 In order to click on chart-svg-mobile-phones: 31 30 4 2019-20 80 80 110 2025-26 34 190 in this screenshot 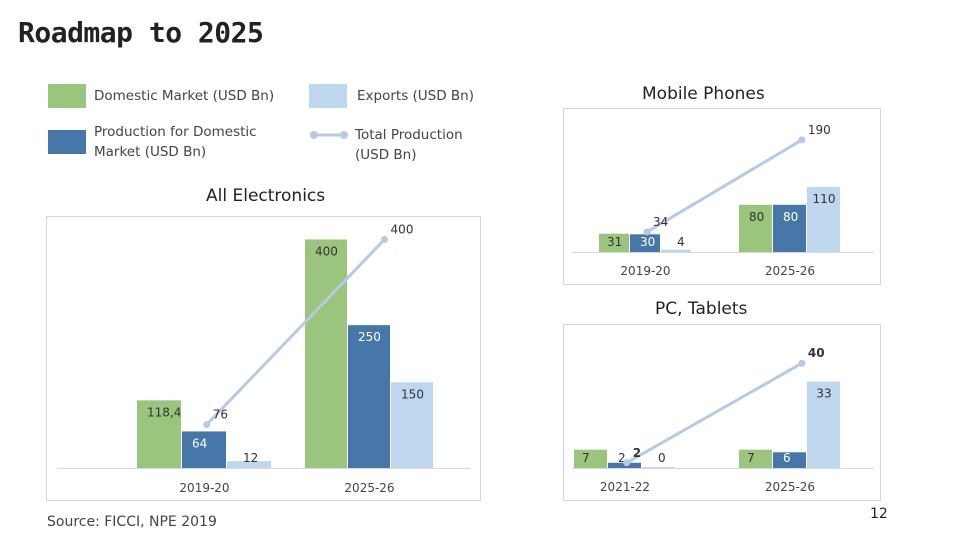, I will do `click(723, 200)`.